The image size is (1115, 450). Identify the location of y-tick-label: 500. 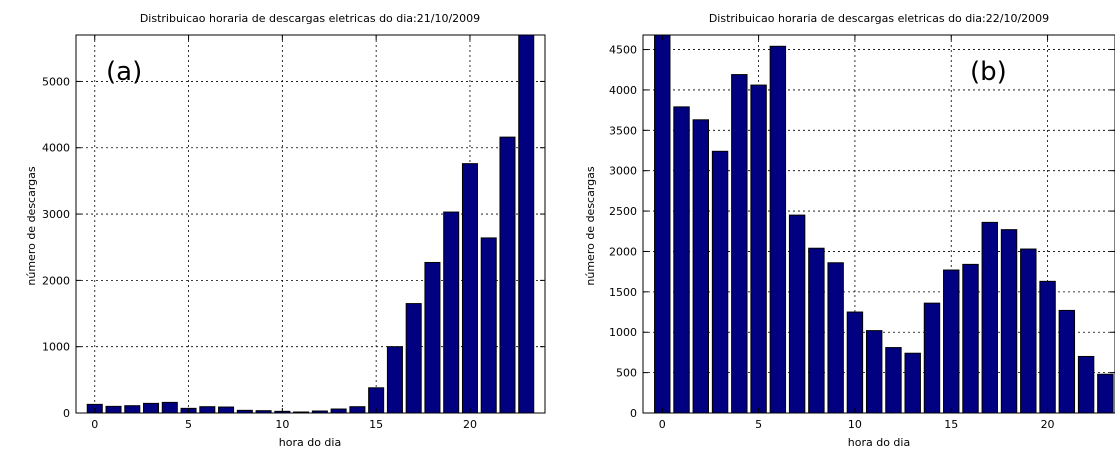
(626, 373).